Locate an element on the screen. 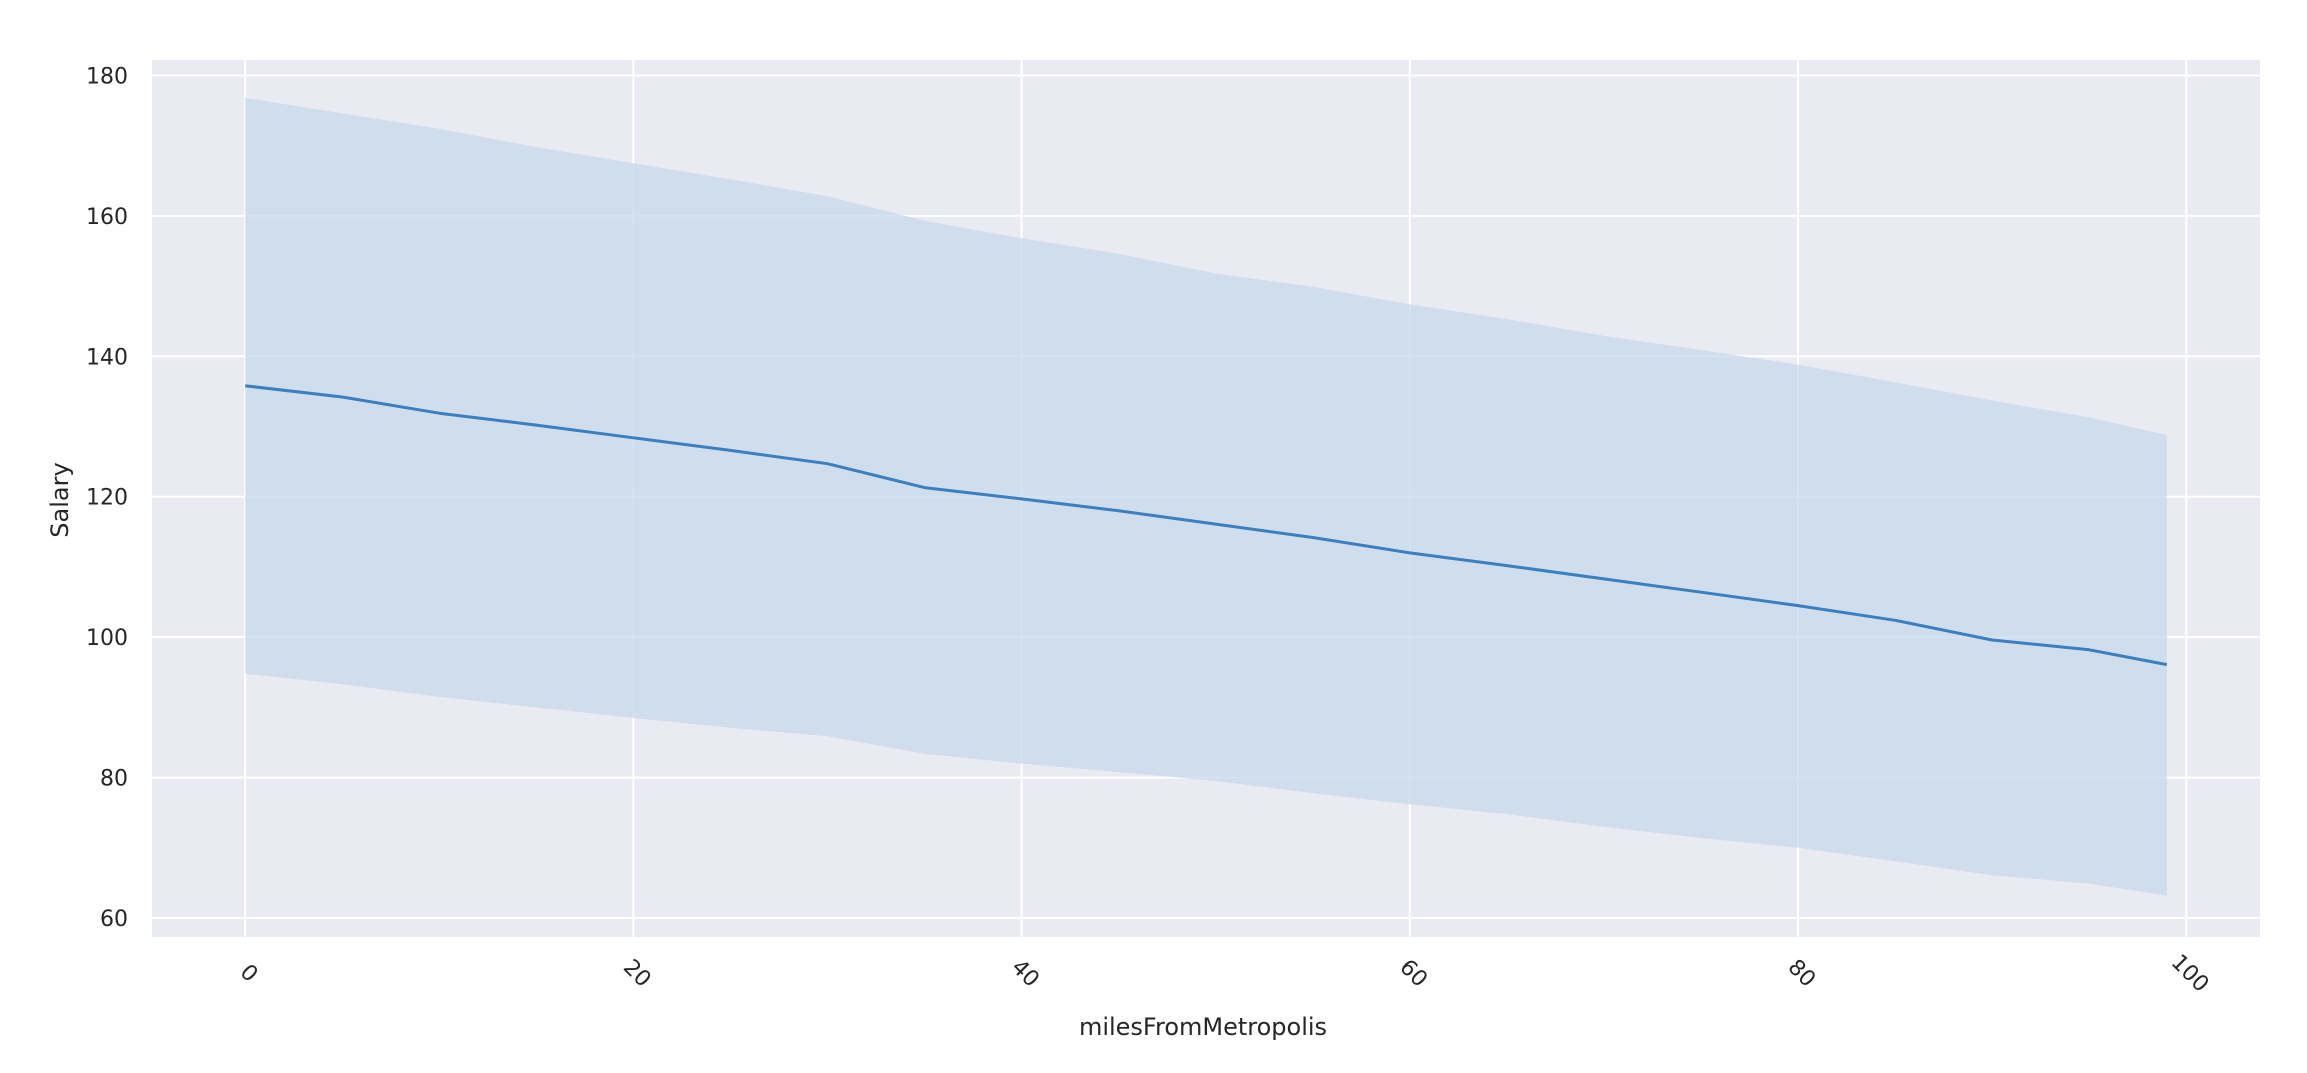 This screenshot has width=2307, height=1073. y-tick-label: 100 is located at coordinates (107, 638).